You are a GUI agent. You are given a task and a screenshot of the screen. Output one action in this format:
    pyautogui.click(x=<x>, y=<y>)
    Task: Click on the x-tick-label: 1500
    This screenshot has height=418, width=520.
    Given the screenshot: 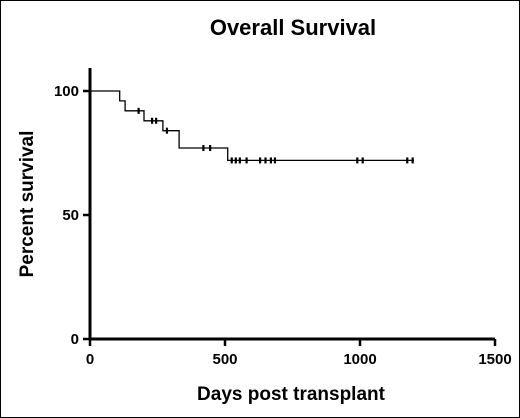 What is the action you would take?
    pyautogui.click(x=494, y=359)
    